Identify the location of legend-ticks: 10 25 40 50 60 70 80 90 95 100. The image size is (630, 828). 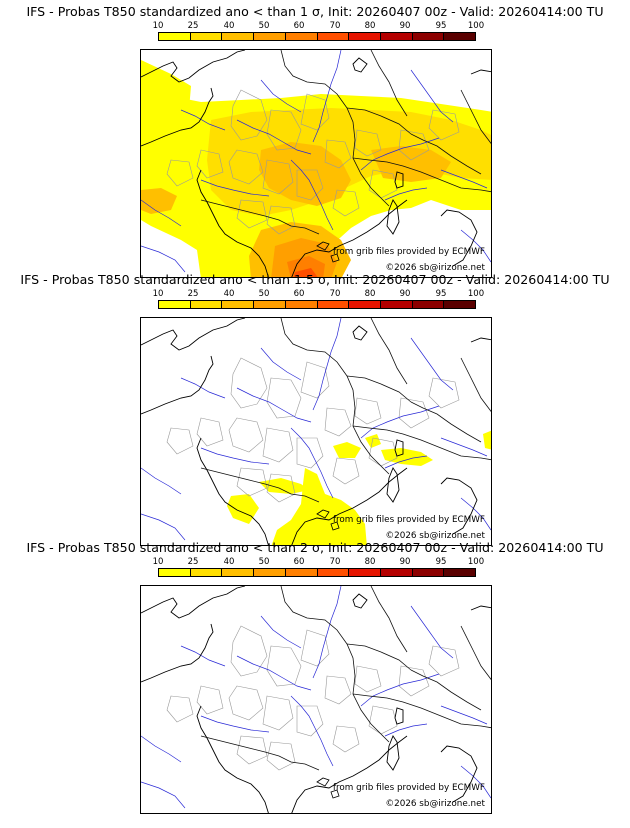
(319, 562).